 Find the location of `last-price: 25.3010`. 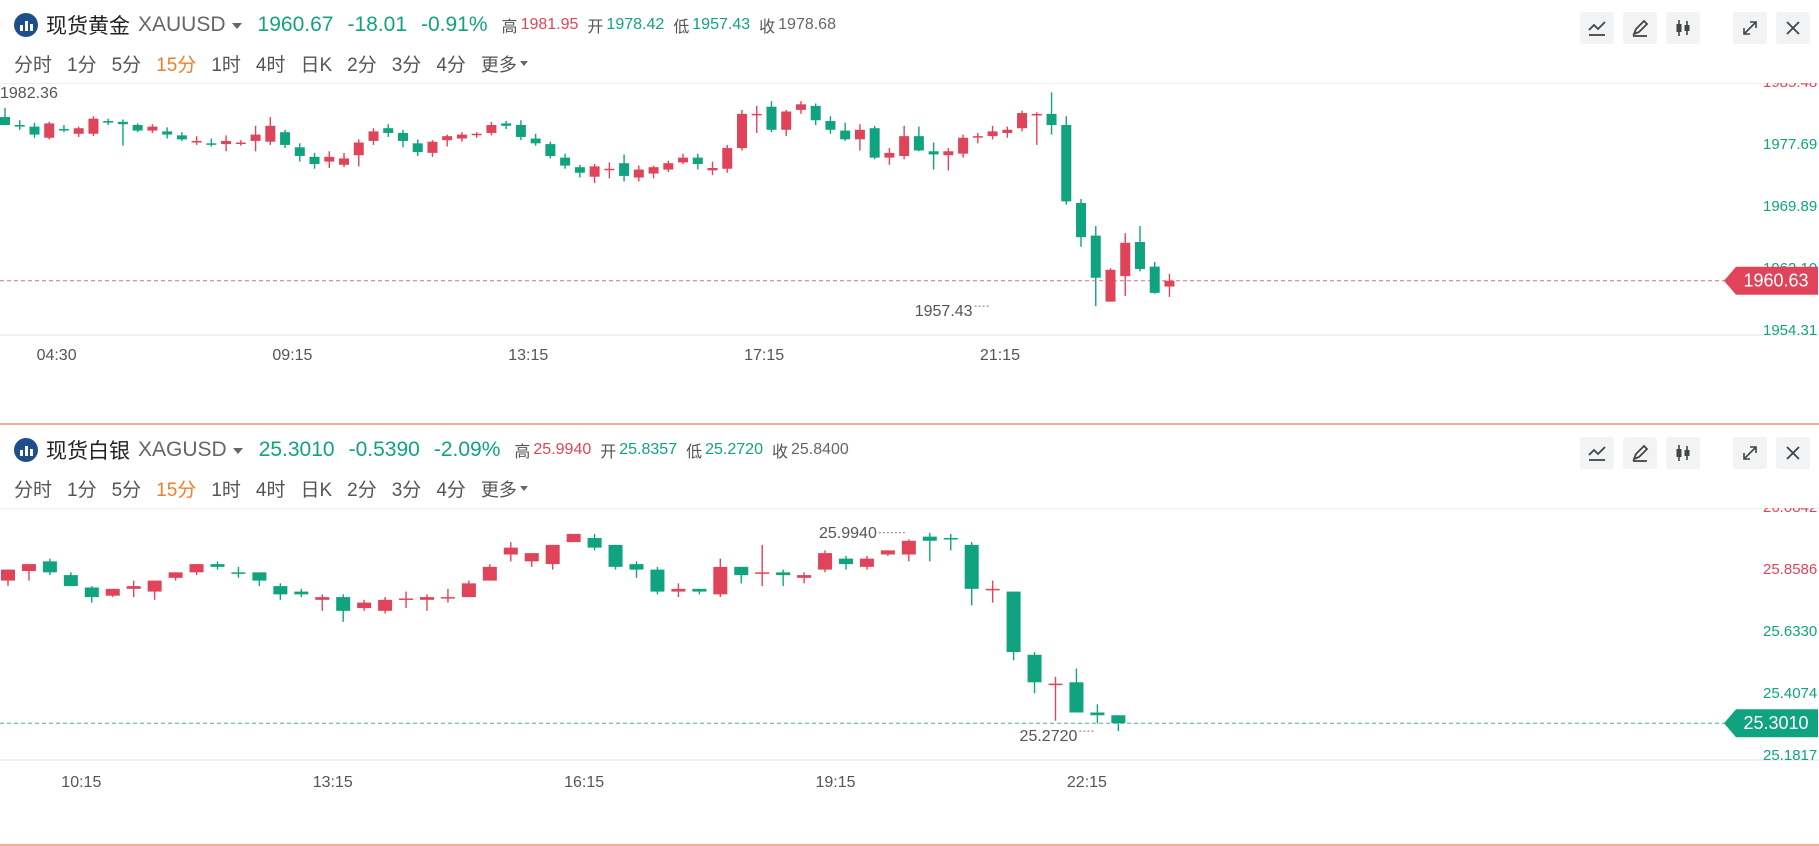

last-price: 25.3010 is located at coordinates (296, 449).